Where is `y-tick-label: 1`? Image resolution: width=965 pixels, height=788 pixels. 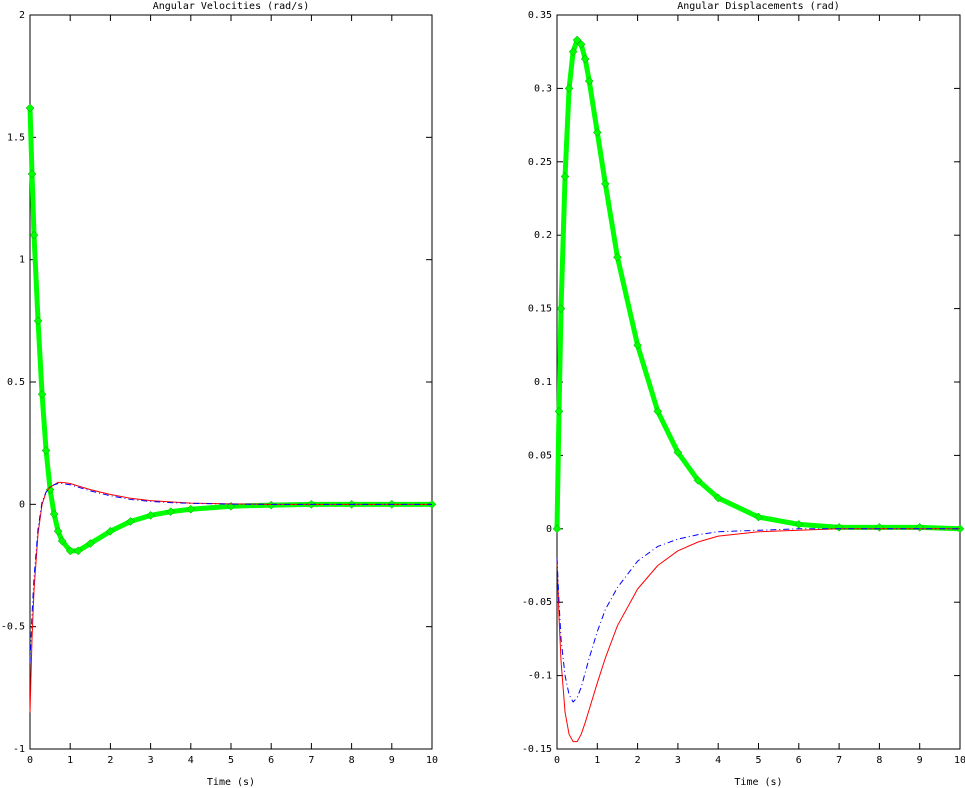
y-tick-label: 1 is located at coordinates (22, 260).